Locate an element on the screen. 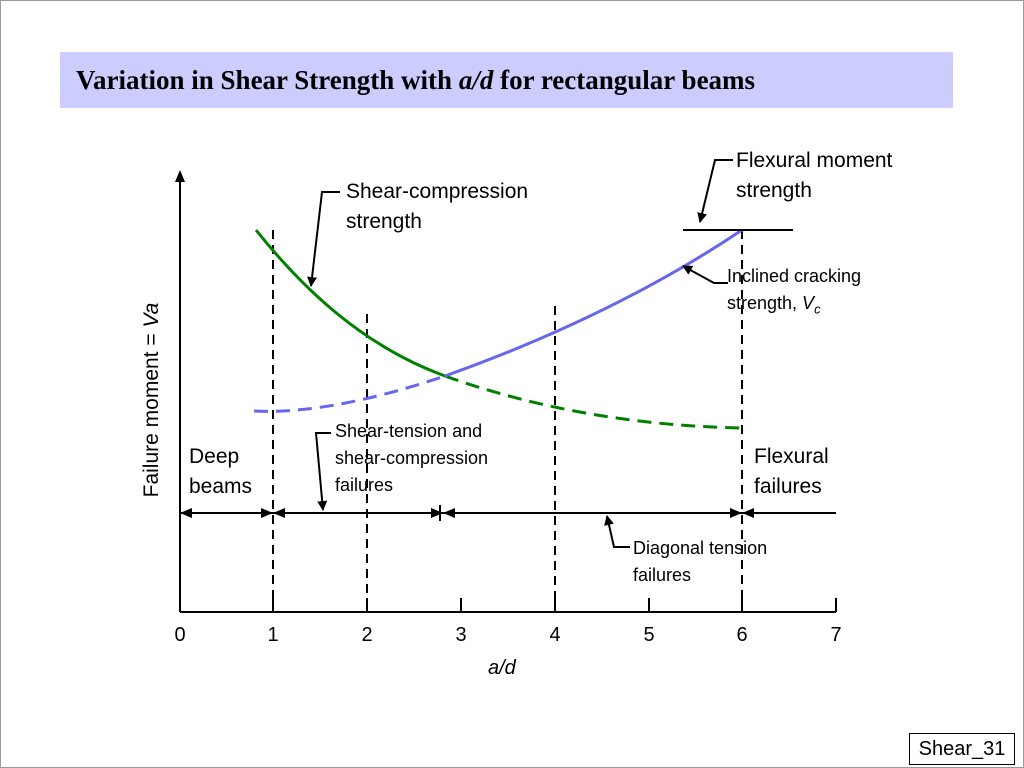  region-arrowheads is located at coordinates (467, 513).